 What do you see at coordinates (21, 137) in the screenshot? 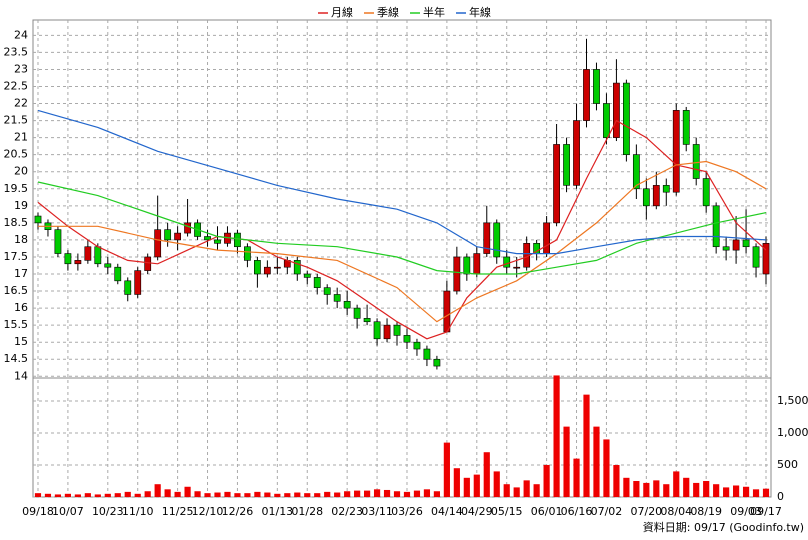
I see `y-tick-label: 21` at bounding box center [21, 137].